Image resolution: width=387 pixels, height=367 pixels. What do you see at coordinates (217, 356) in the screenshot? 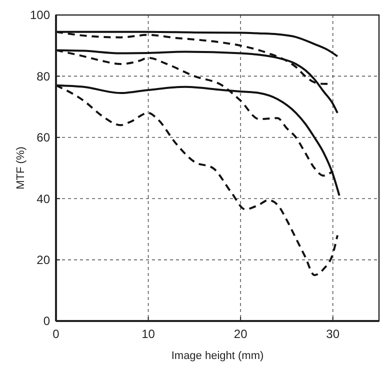
I see `x-axis-title: Image height (mm)` at bounding box center [217, 356].